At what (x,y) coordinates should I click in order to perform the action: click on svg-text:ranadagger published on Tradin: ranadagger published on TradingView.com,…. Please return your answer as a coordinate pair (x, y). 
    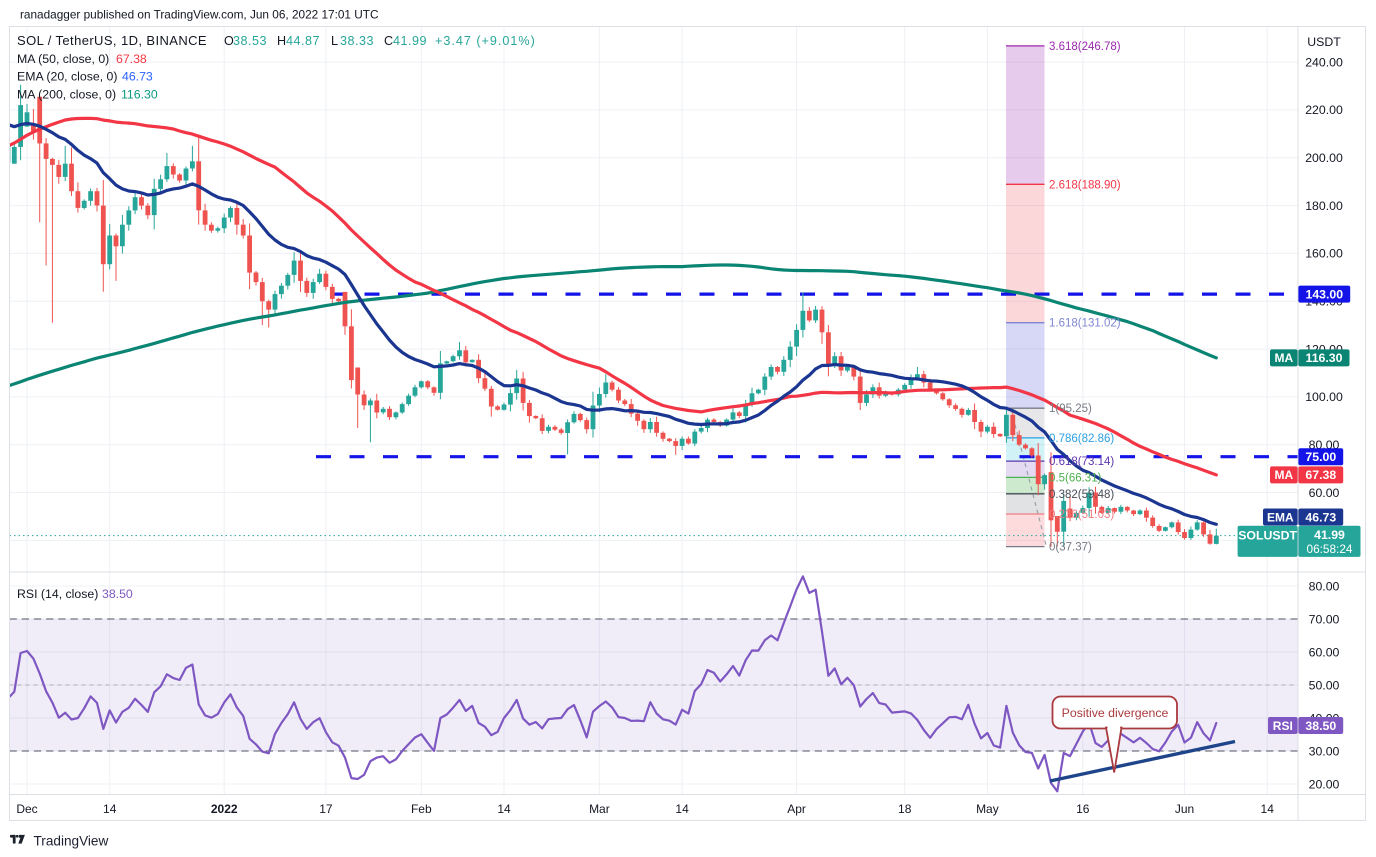
    Looking at the image, I should click on (199, 15).